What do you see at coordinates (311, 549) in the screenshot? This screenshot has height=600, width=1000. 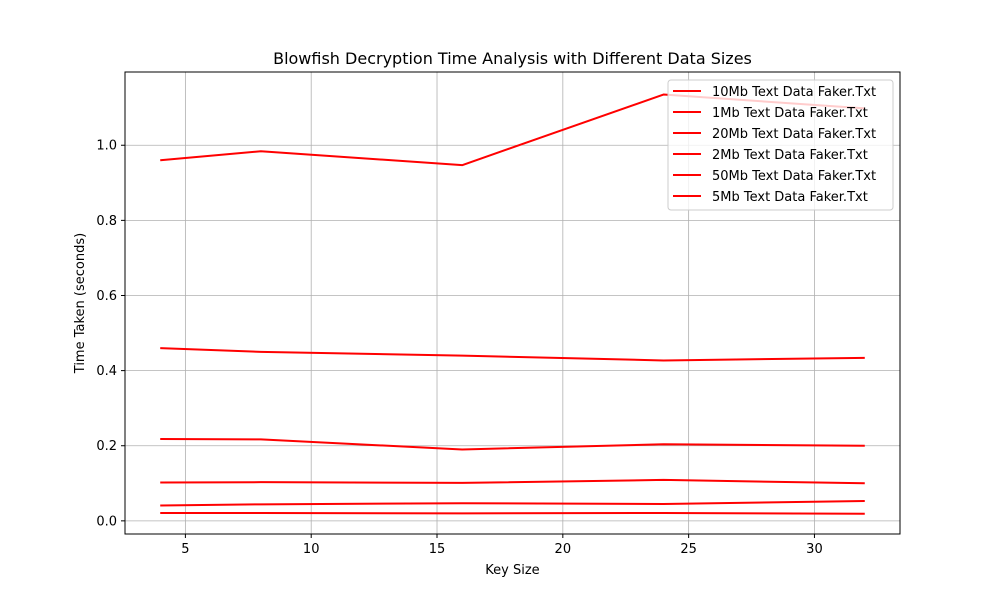 I see `x-tick-label: 10` at bounding box center [311, 549].